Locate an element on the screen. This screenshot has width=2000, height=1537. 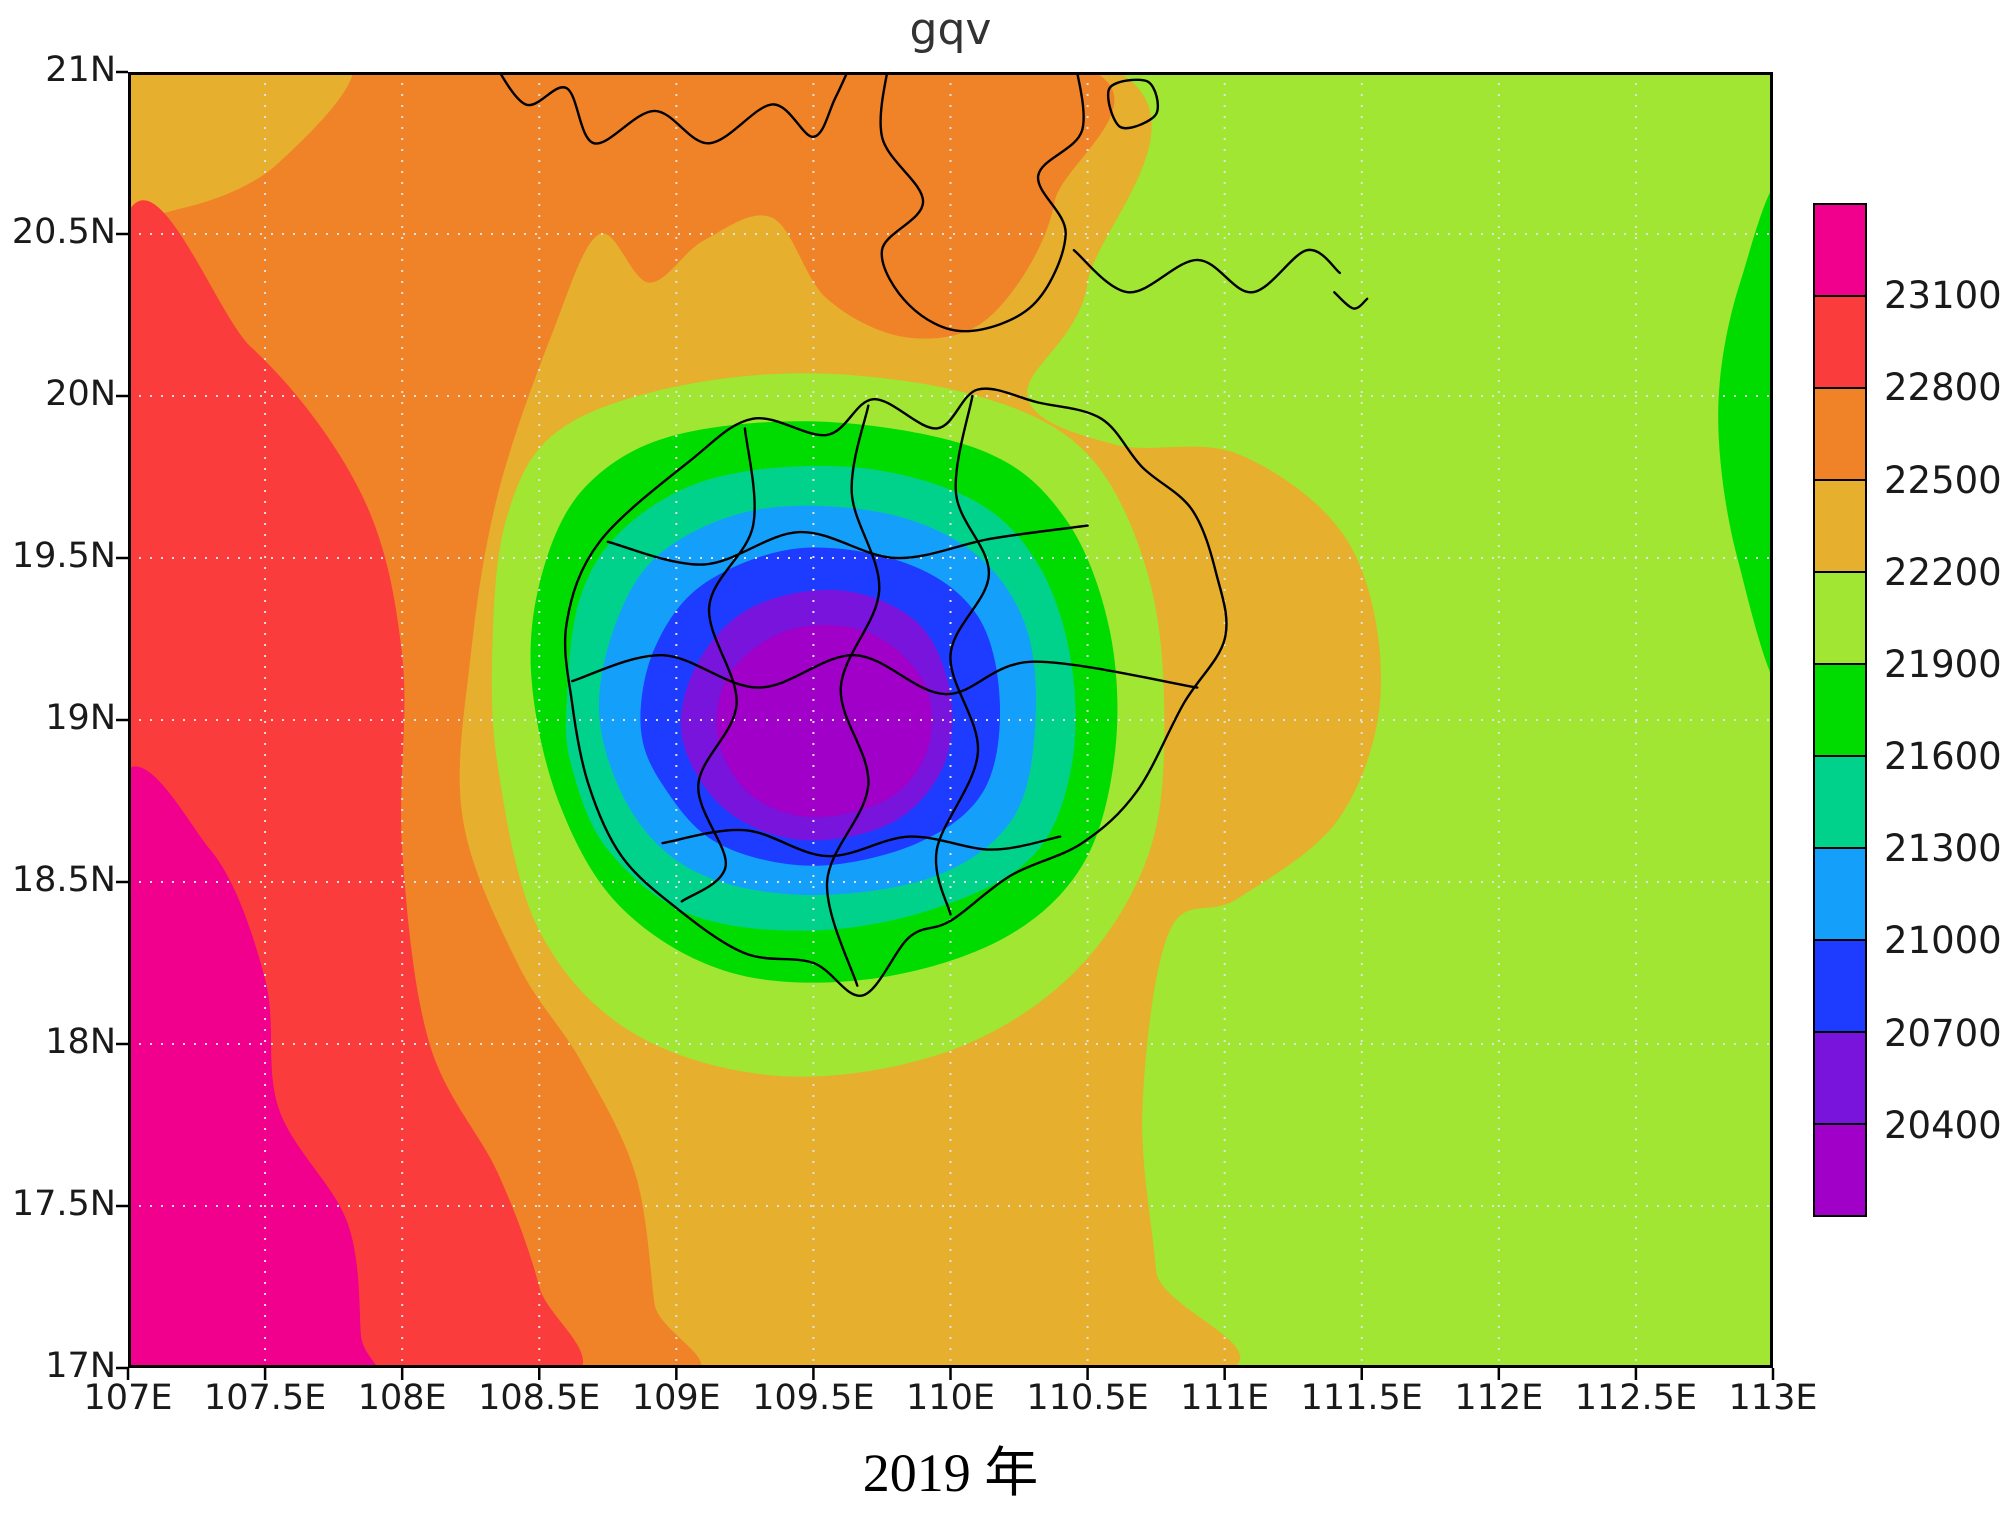
colorbar is located at coordinates (1840, 710).